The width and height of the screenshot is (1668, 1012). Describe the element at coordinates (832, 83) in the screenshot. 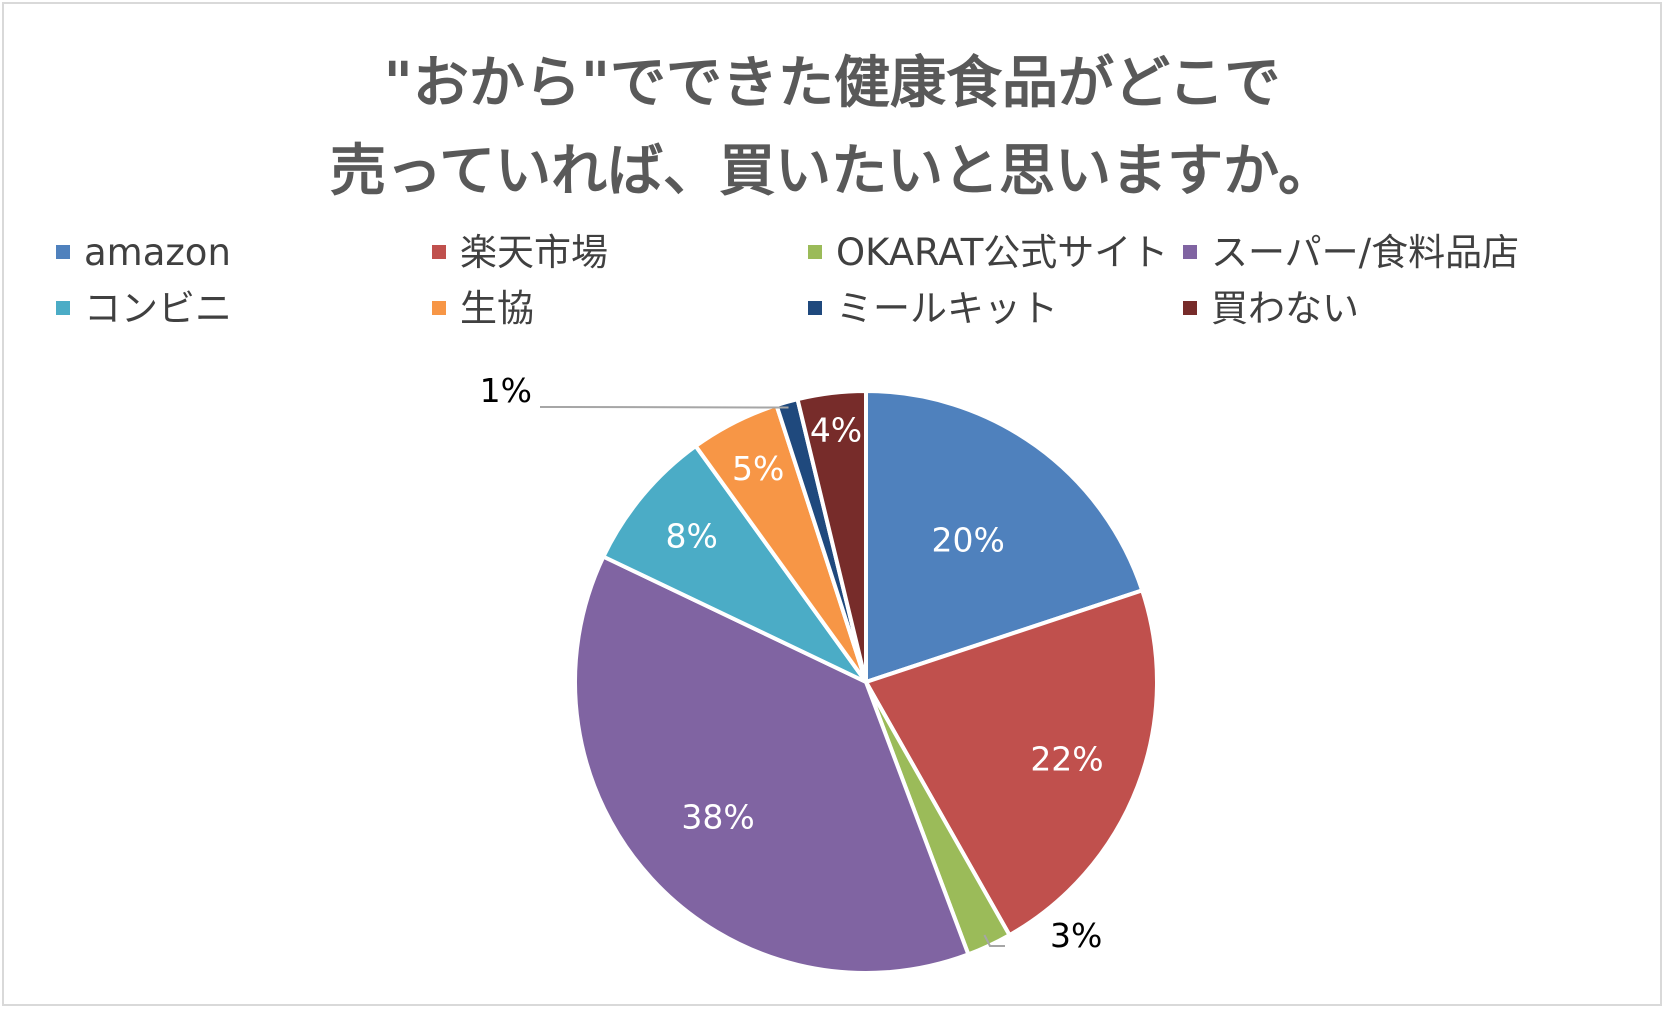

I see `chart-title-line-1: "おから"でできた健康食品がどこで` at that location.